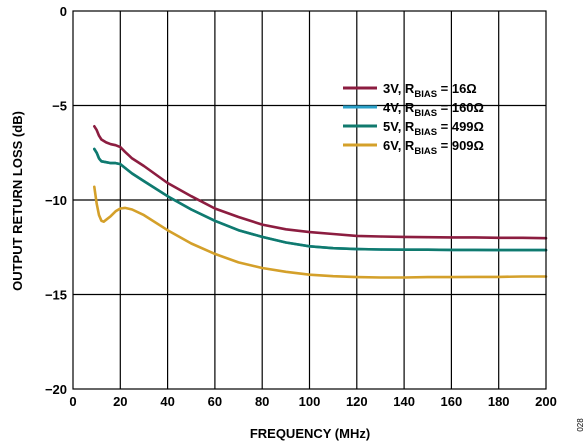 Image resolution: width=587 pixels, height=444 pixels. What do you see at coordinates (63, 11) in the screenshot?
I see `y-tick-label: 0` at bounding box center [63, 11].